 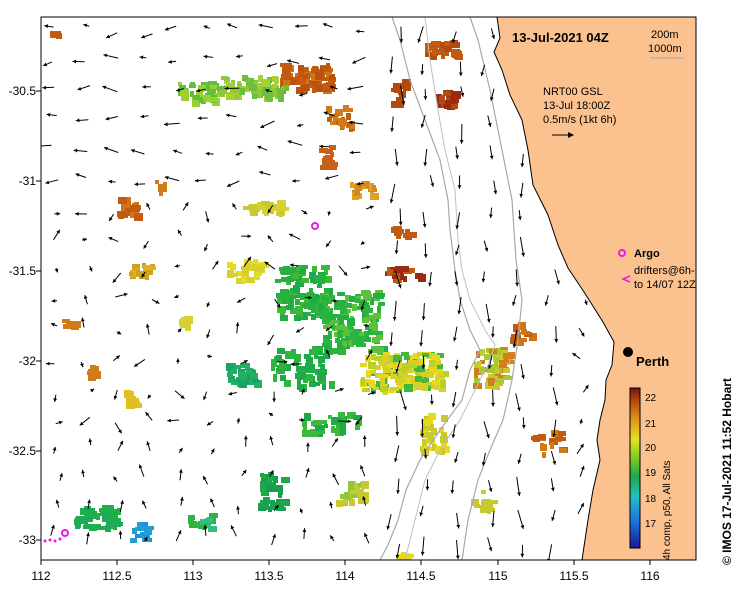 I want to click on current-source: NRT00 GSL, so click(x=573, y=92).